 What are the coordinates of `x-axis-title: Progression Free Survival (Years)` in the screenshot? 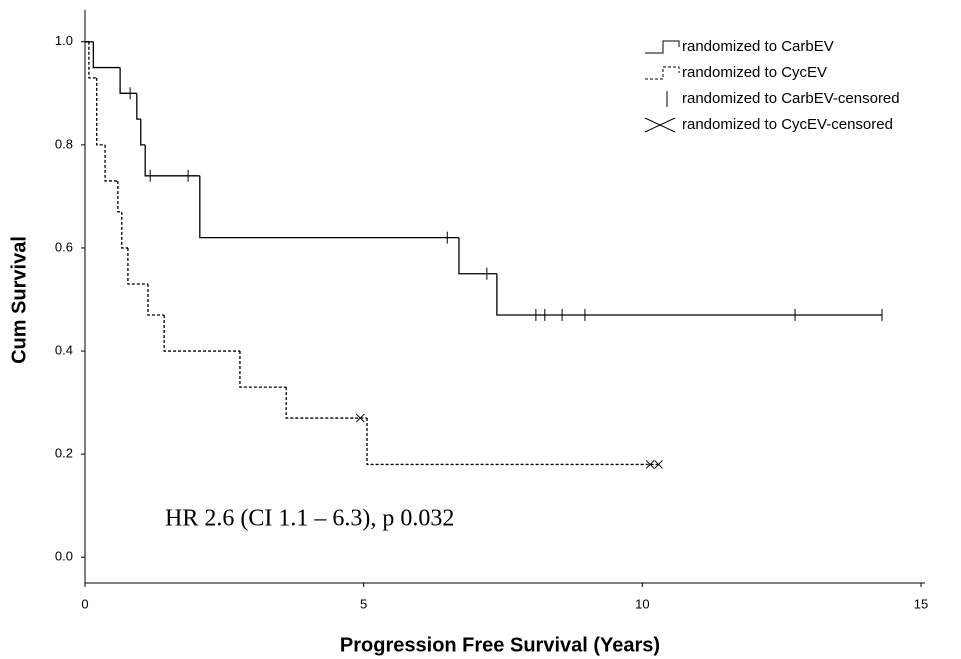 It's located at (500, 645).